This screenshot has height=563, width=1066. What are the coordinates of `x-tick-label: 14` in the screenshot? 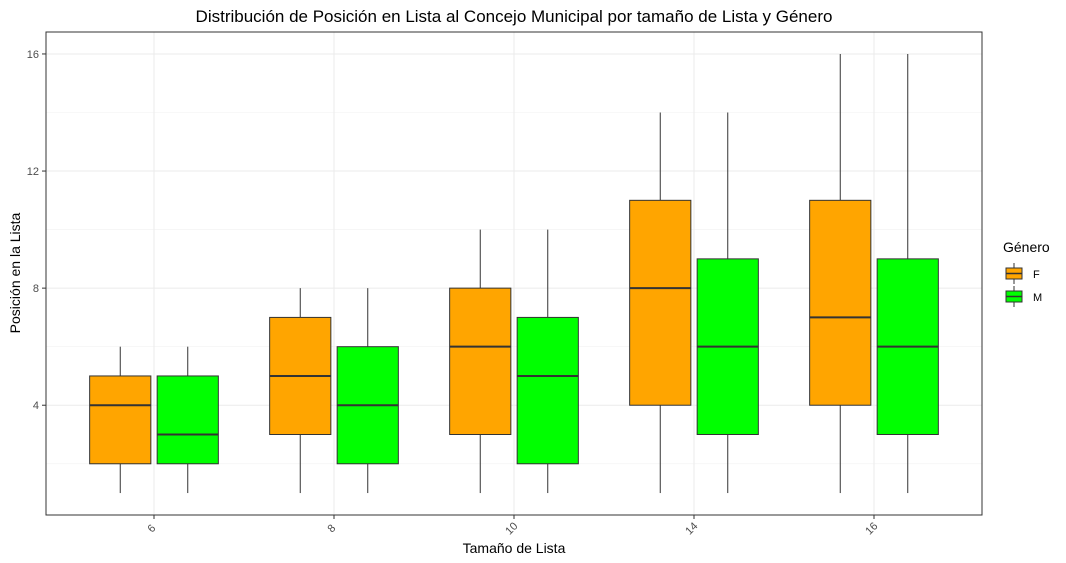 It's located at (691, 528).